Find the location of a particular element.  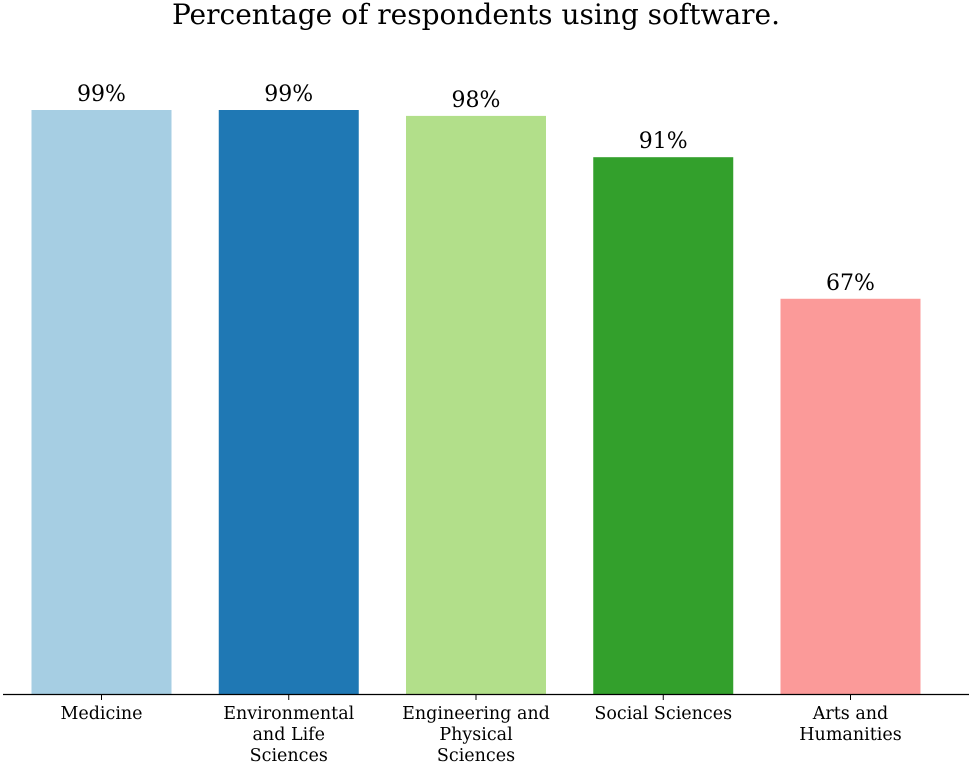

x-tick-label-line: Medicine is located at coordinates (101, 714).